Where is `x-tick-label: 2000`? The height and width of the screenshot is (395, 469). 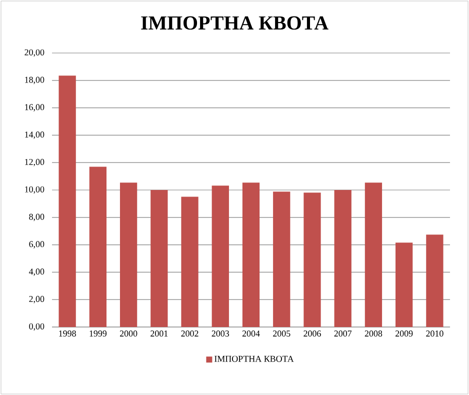
x-tick-label: 2000 is located at coordinates (129, 333).